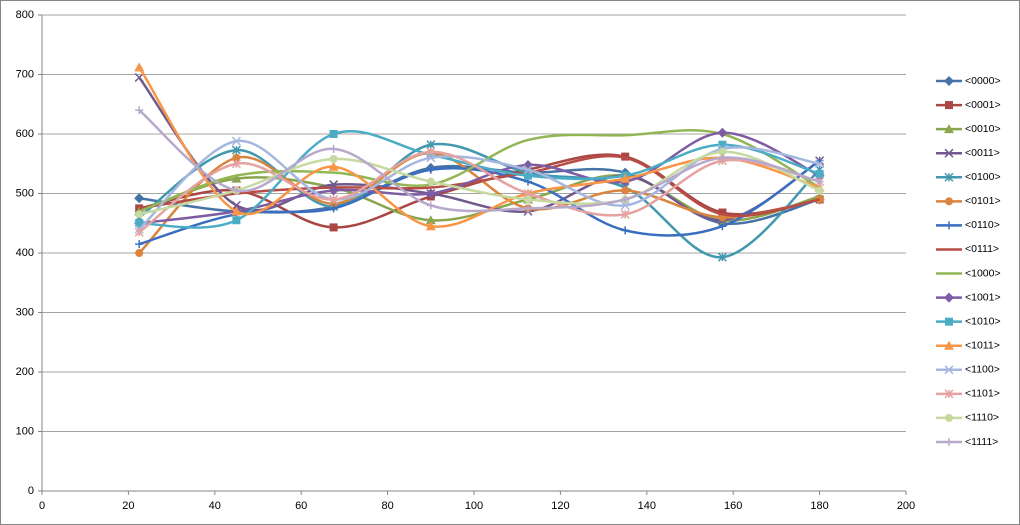  I want to click on legend-label: <1011>, so click(982, 346).